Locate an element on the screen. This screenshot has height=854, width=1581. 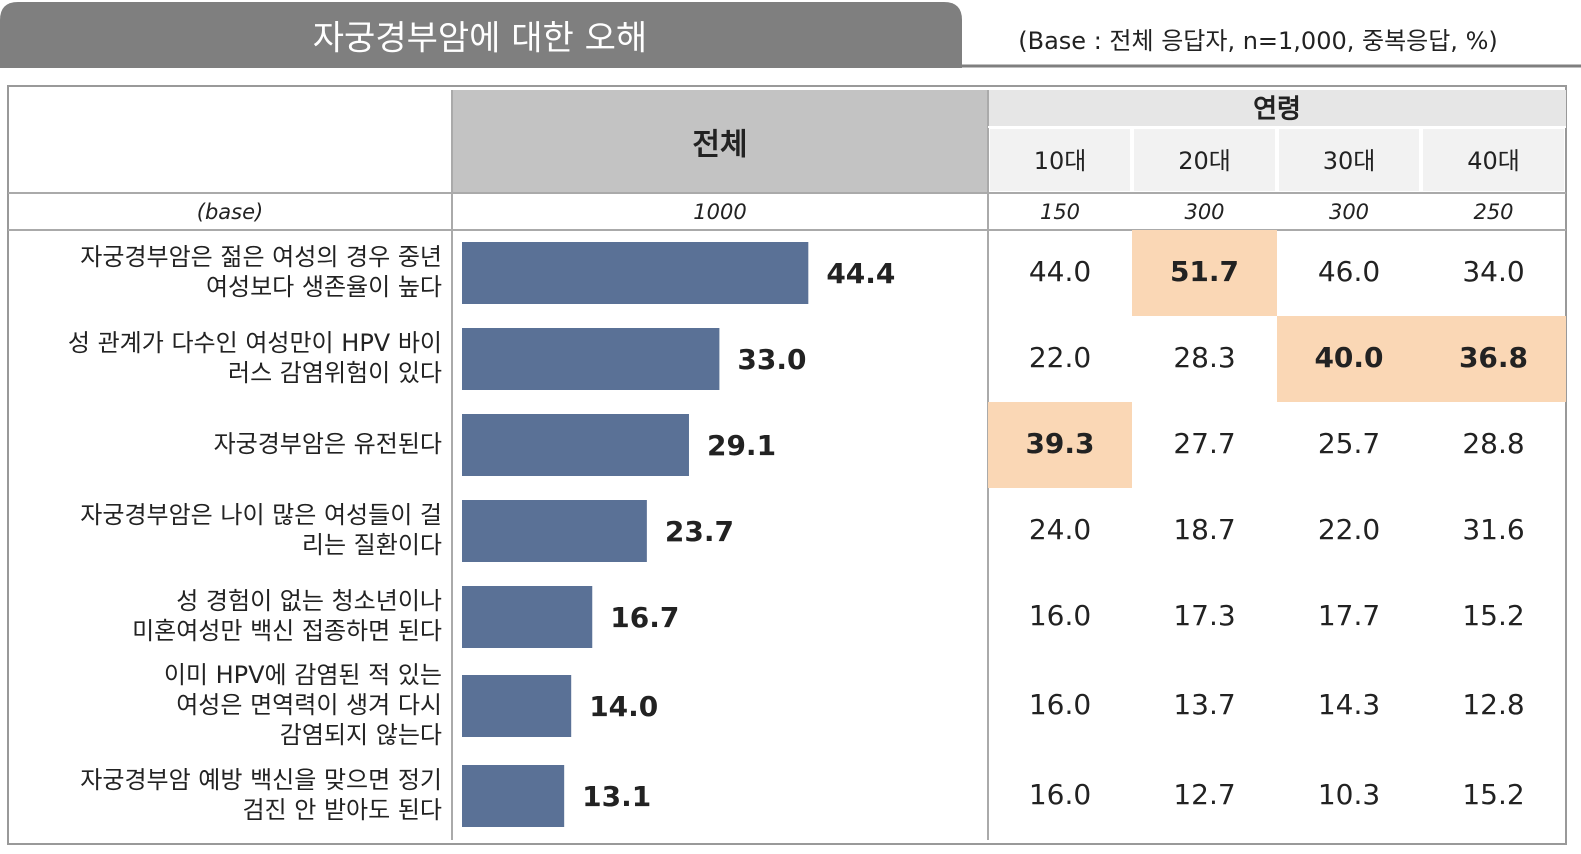
group-header-bg is located at coordinates (1277, 108).